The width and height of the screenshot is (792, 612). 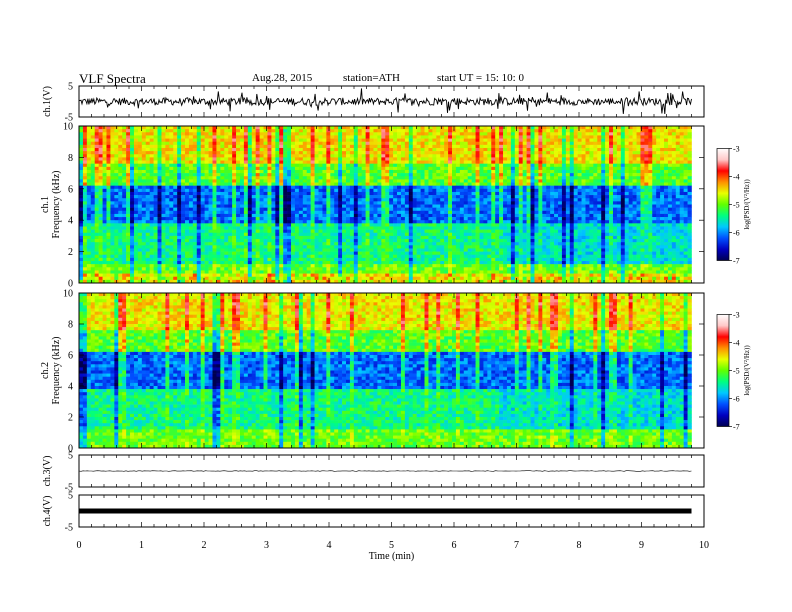 I want to click on ch1-trace-line, so click(x=385, y=101).